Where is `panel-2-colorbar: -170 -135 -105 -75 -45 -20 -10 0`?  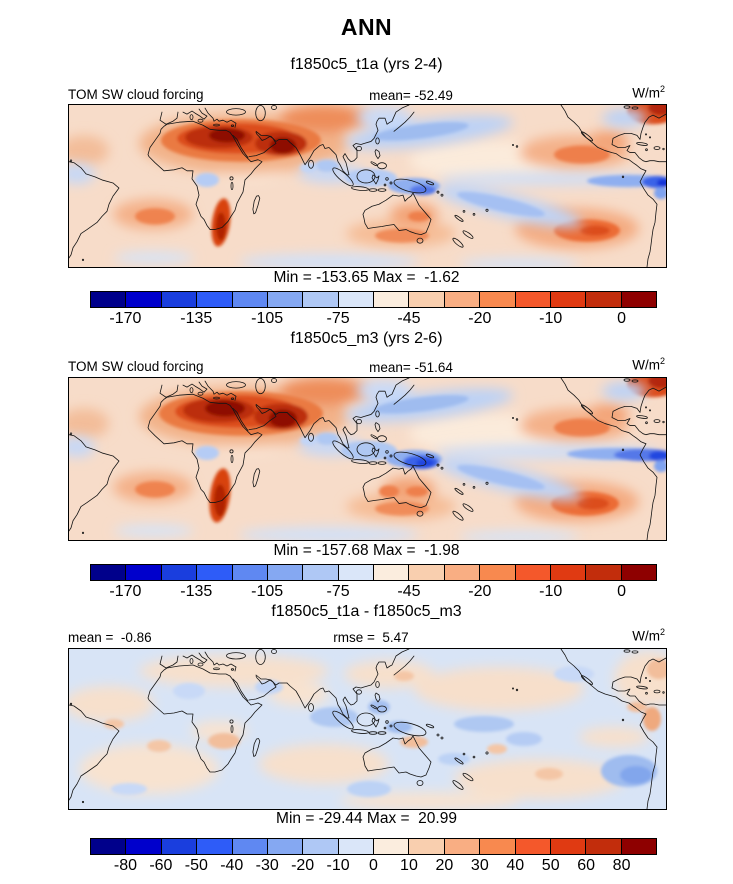
panel-2-colorbar: -170 -135 -105 -75 -45 -20 -10 0 is located at coordinates (373, 583).